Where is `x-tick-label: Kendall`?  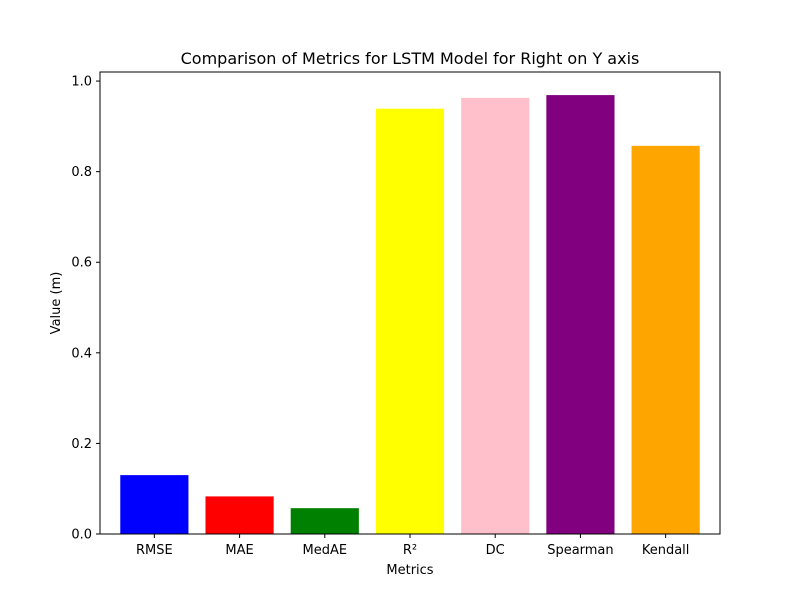
x-tick-label: Kendall is located at coordinates (666, 550).